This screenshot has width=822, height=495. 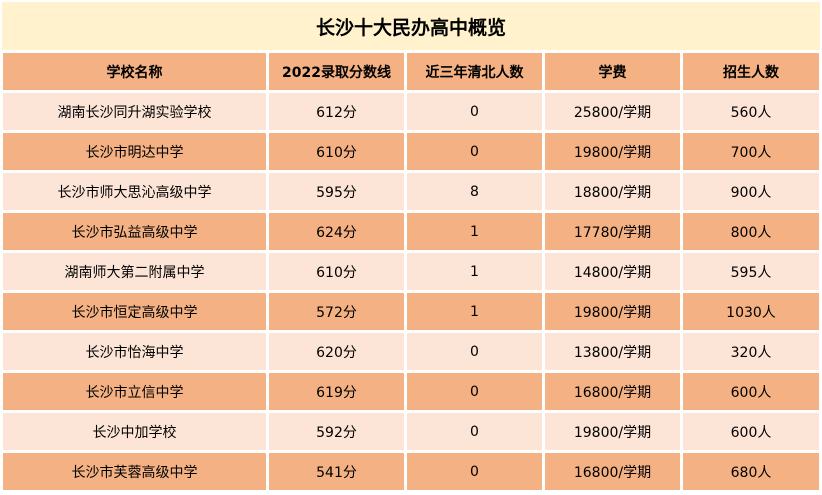 What do you see at coordinates (336, 231) in the screenshot?
I see `cell-admission-score: 624分` at bounding box center [336, 231].